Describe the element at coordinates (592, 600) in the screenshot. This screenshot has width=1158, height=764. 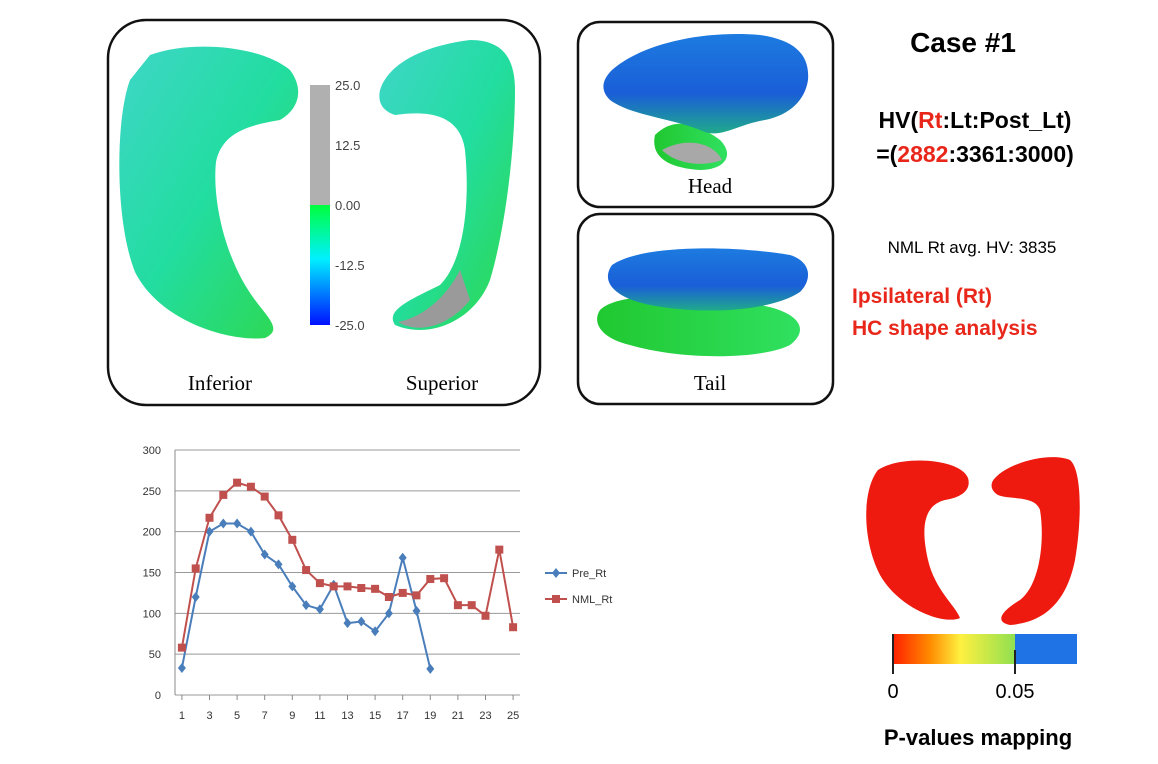
I see `legend-label: NML_Rt` at that location.